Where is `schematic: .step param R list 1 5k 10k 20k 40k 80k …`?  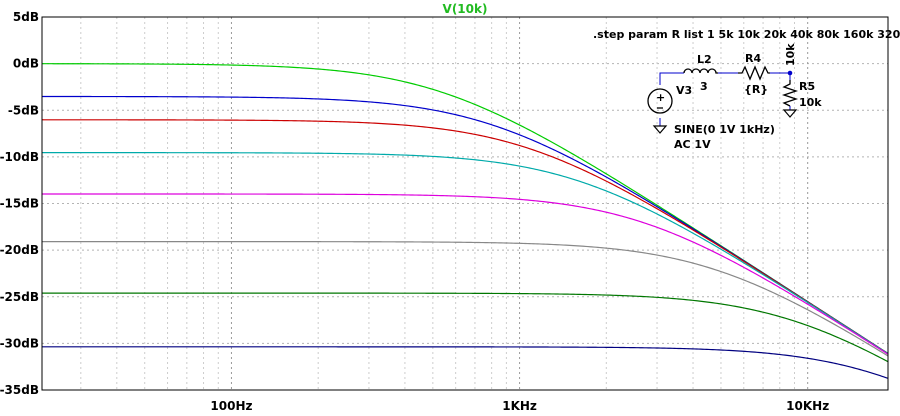
schematic: .step param R list 1 5k 10k 20k 40k 80k … is located at coordinates (746, 89).